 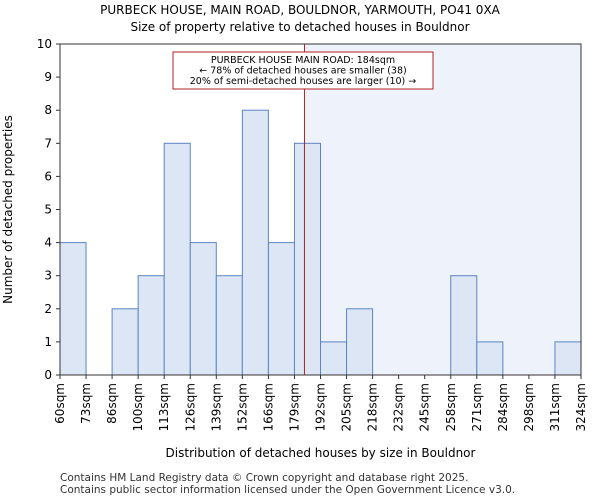 What do you see at coordinates (190, 407) in the screenshot?
I see `x-tick-label-126sqm: 126sqm` at bounding box center [190, 407].